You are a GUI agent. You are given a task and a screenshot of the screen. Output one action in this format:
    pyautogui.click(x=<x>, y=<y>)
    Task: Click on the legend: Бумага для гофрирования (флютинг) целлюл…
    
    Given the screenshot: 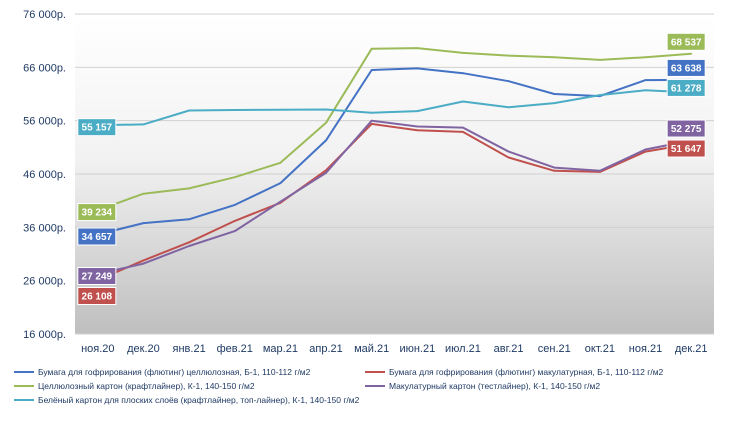 What is the action you would take?
    pyautogui.click(x=339, y=386)
    